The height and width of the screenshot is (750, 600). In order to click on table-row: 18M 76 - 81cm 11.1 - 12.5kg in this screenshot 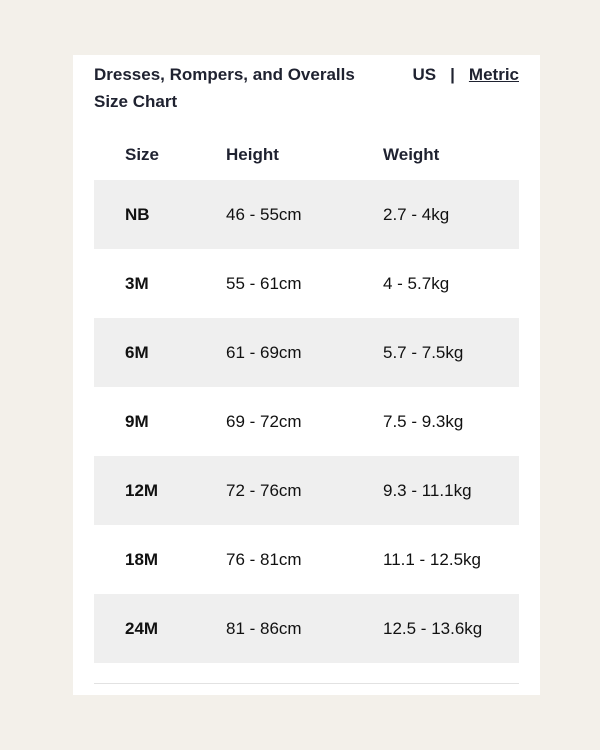, I will do `click(306, 559)`.